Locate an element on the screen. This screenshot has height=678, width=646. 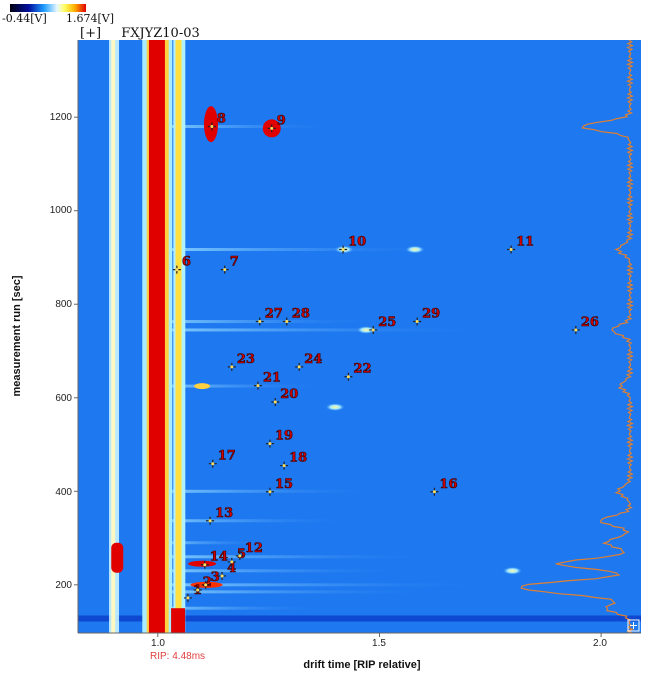
peak-label: 2 is located at coordinates (207, 582).